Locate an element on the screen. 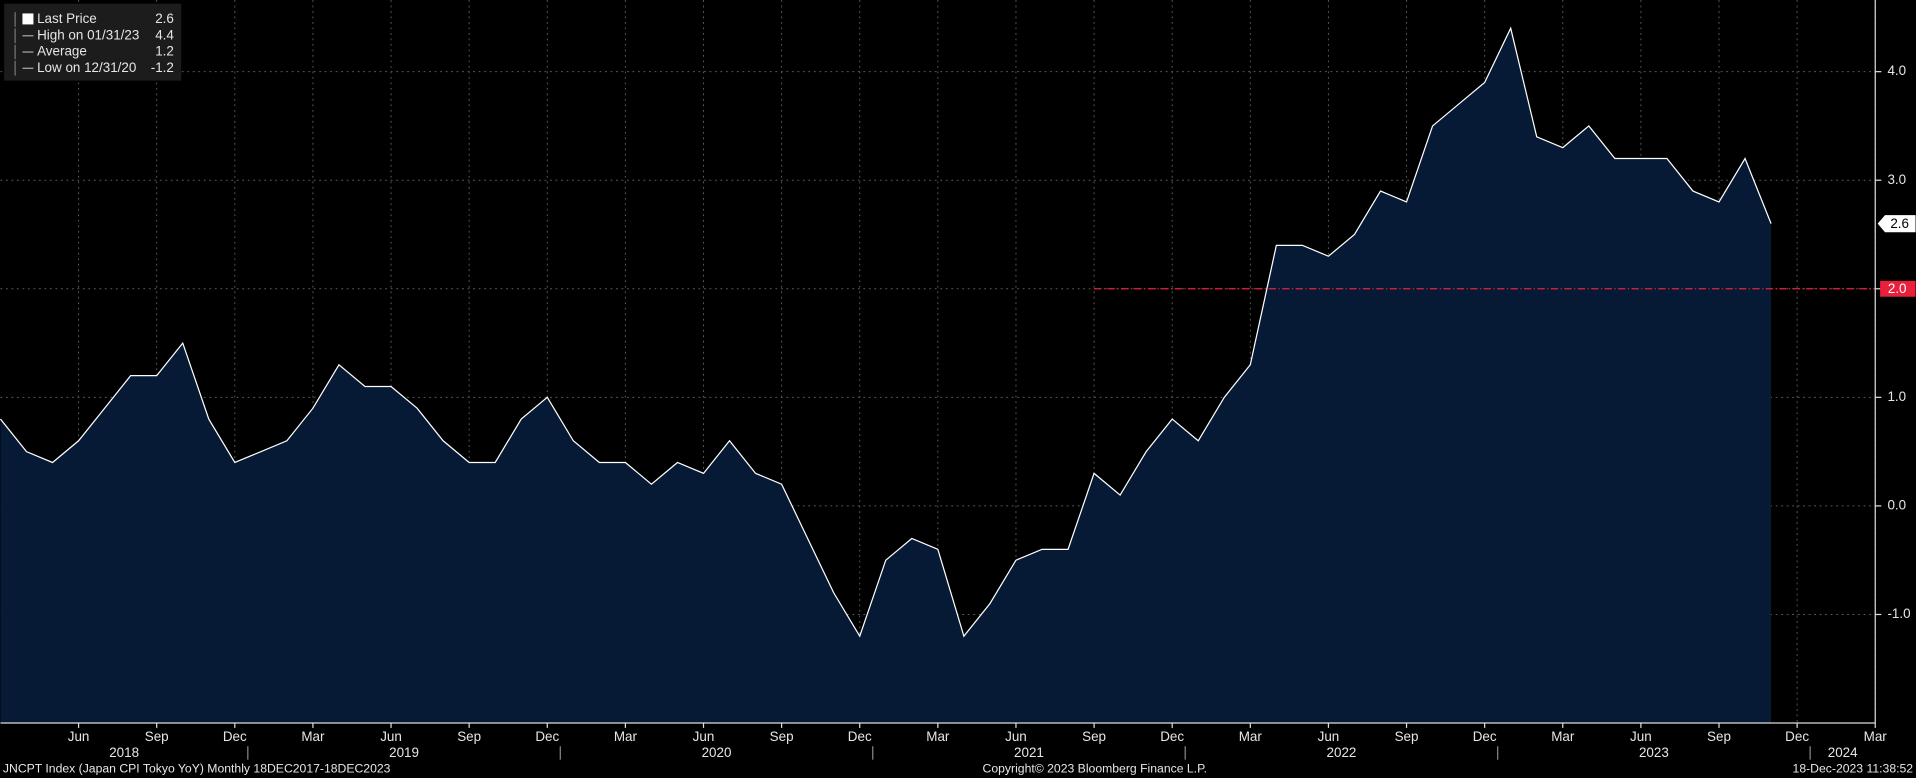 The width and height of the screenshot is (1916, 778). legend-label: Average is located at coordinates (62, 51).